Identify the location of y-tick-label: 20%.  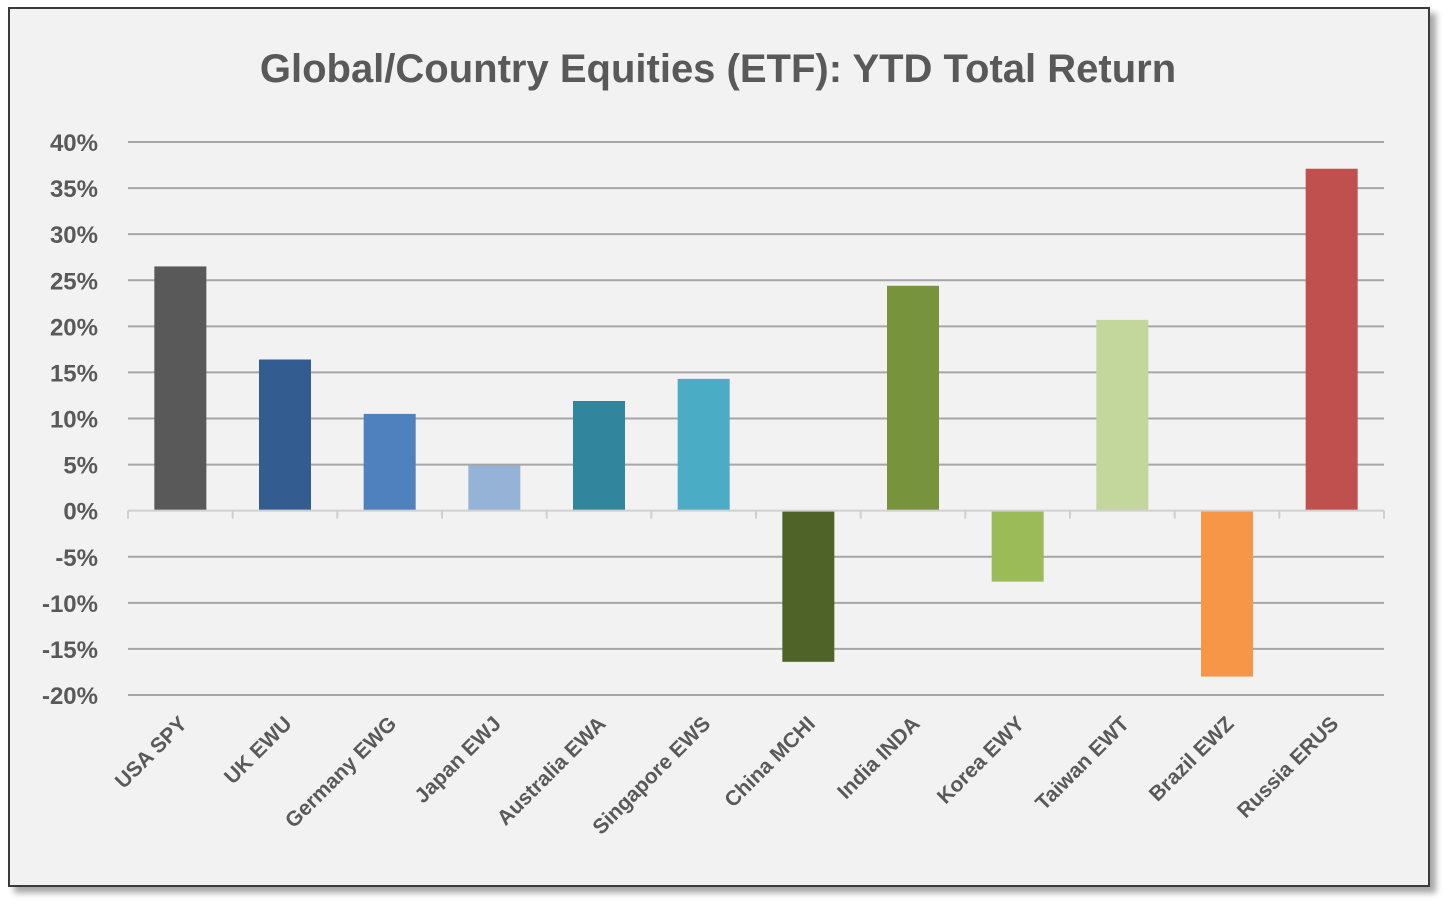
(74, 327).